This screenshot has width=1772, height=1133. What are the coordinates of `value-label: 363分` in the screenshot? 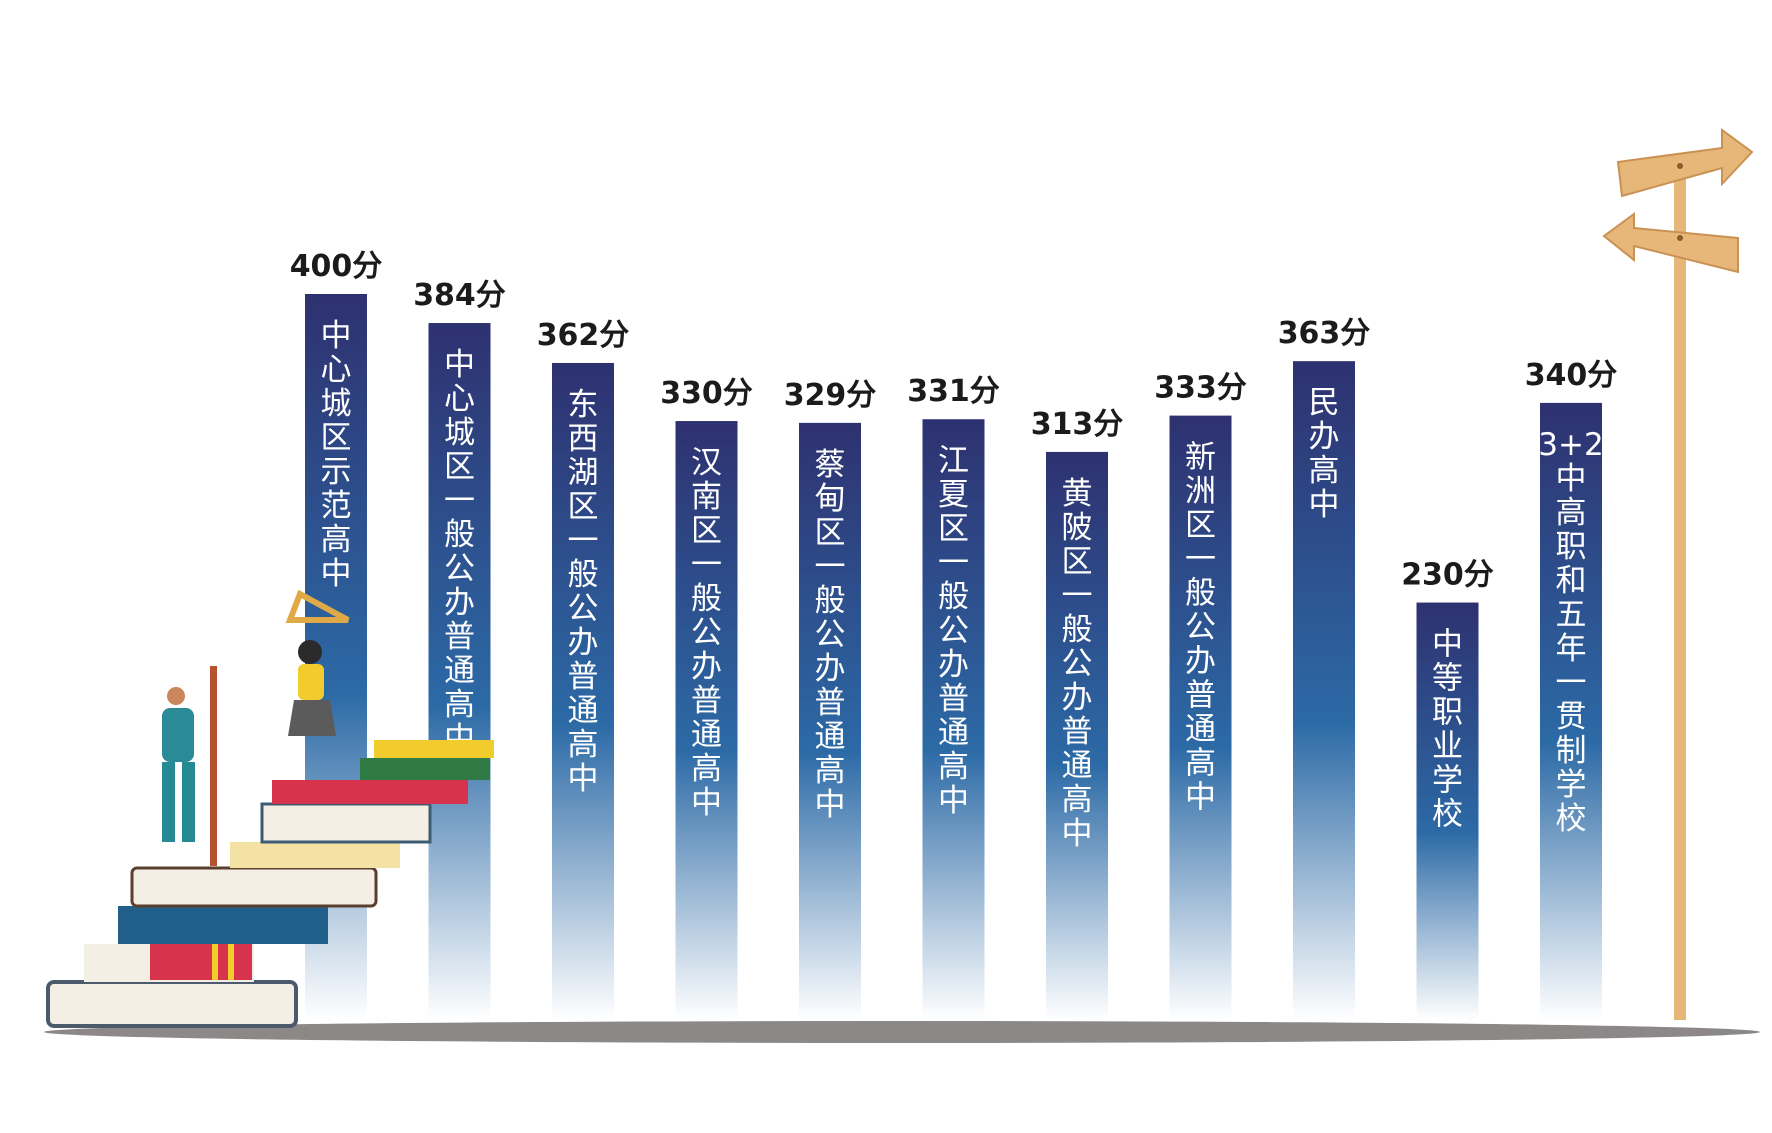 It's located at (1324, 333).